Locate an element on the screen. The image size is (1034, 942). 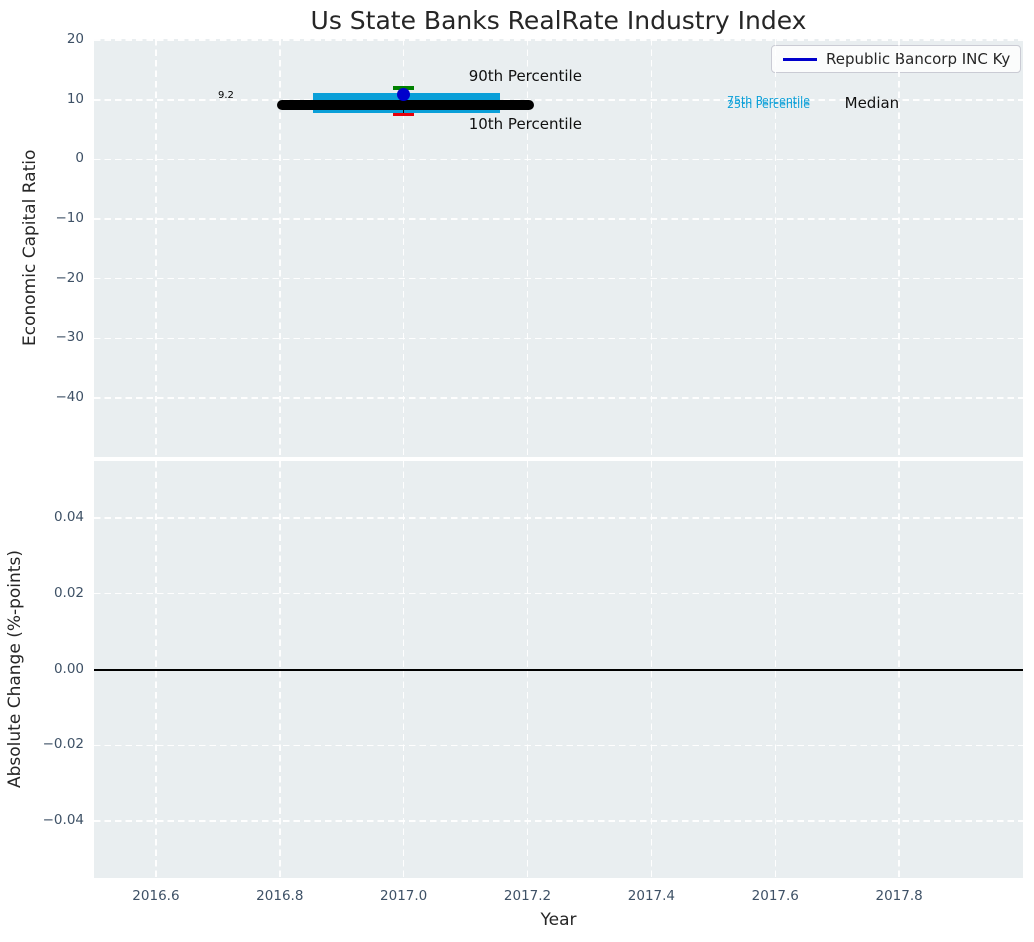
y-tick-label: −0.02 is located at coordinates (63, 744).